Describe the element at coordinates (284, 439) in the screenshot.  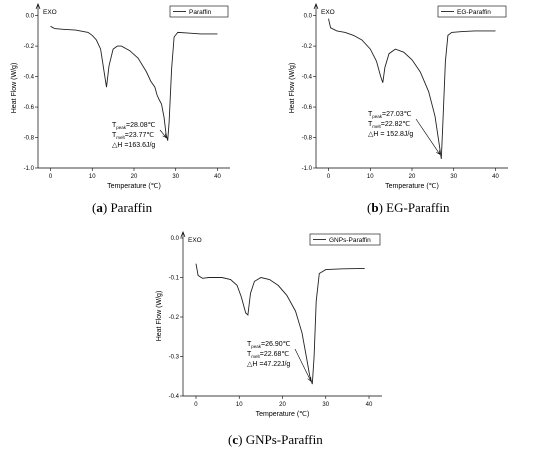
I see `caption-title: GNPs-Paraffin` at that location.